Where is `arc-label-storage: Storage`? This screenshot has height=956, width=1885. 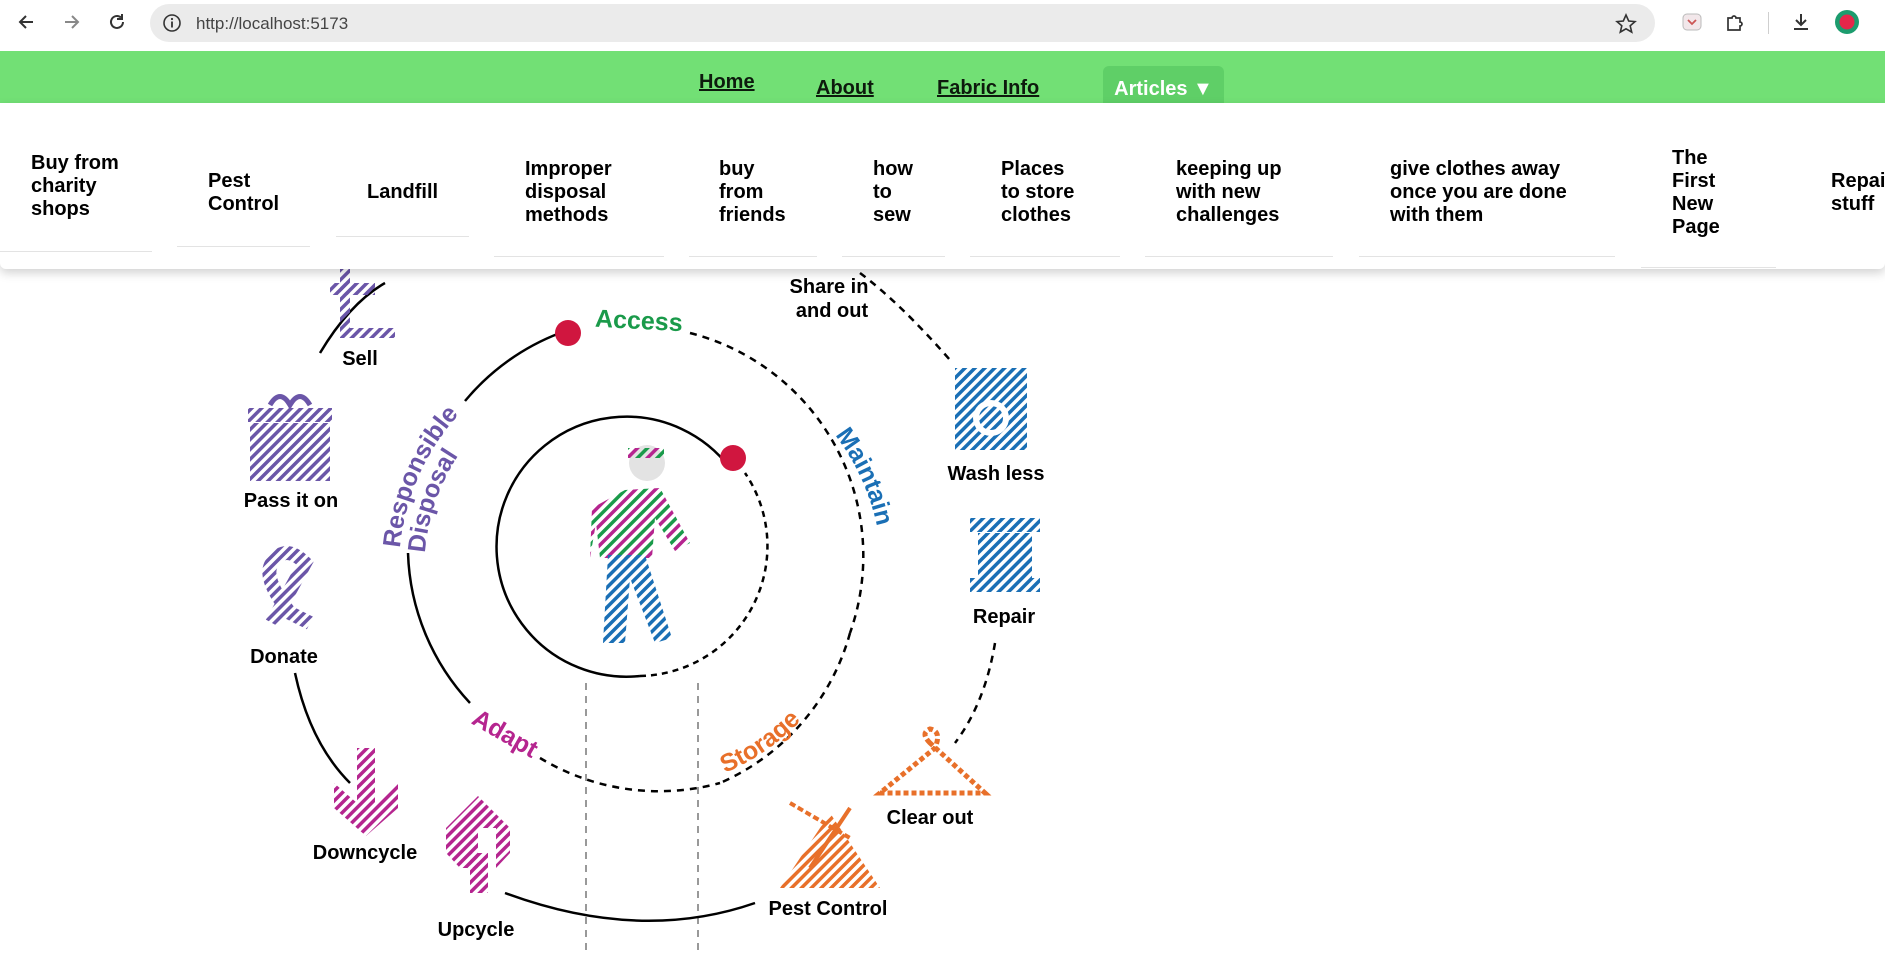
arc-label-storage: Storage is located at coordinates (761, 742).